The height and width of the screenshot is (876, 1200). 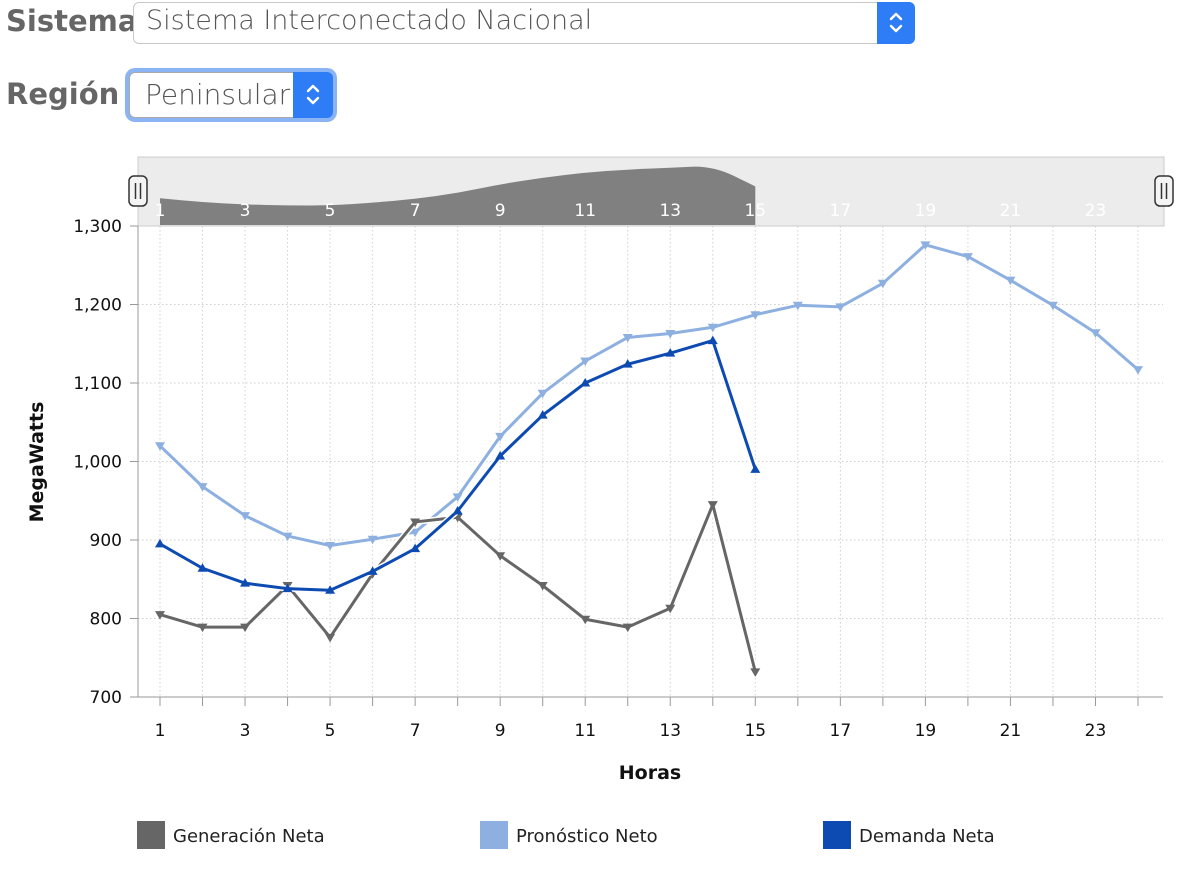 I want to click on y-tick-label: 700, so click(x=106, y=698).